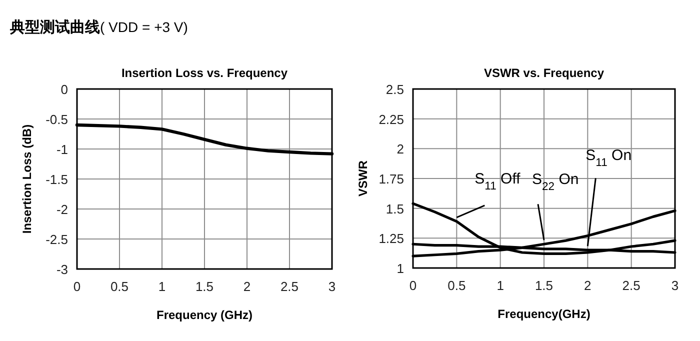 The height and width of the screenshot is (341, 700). I want to click on y-tick-label: -1.5, so click(57, 179).